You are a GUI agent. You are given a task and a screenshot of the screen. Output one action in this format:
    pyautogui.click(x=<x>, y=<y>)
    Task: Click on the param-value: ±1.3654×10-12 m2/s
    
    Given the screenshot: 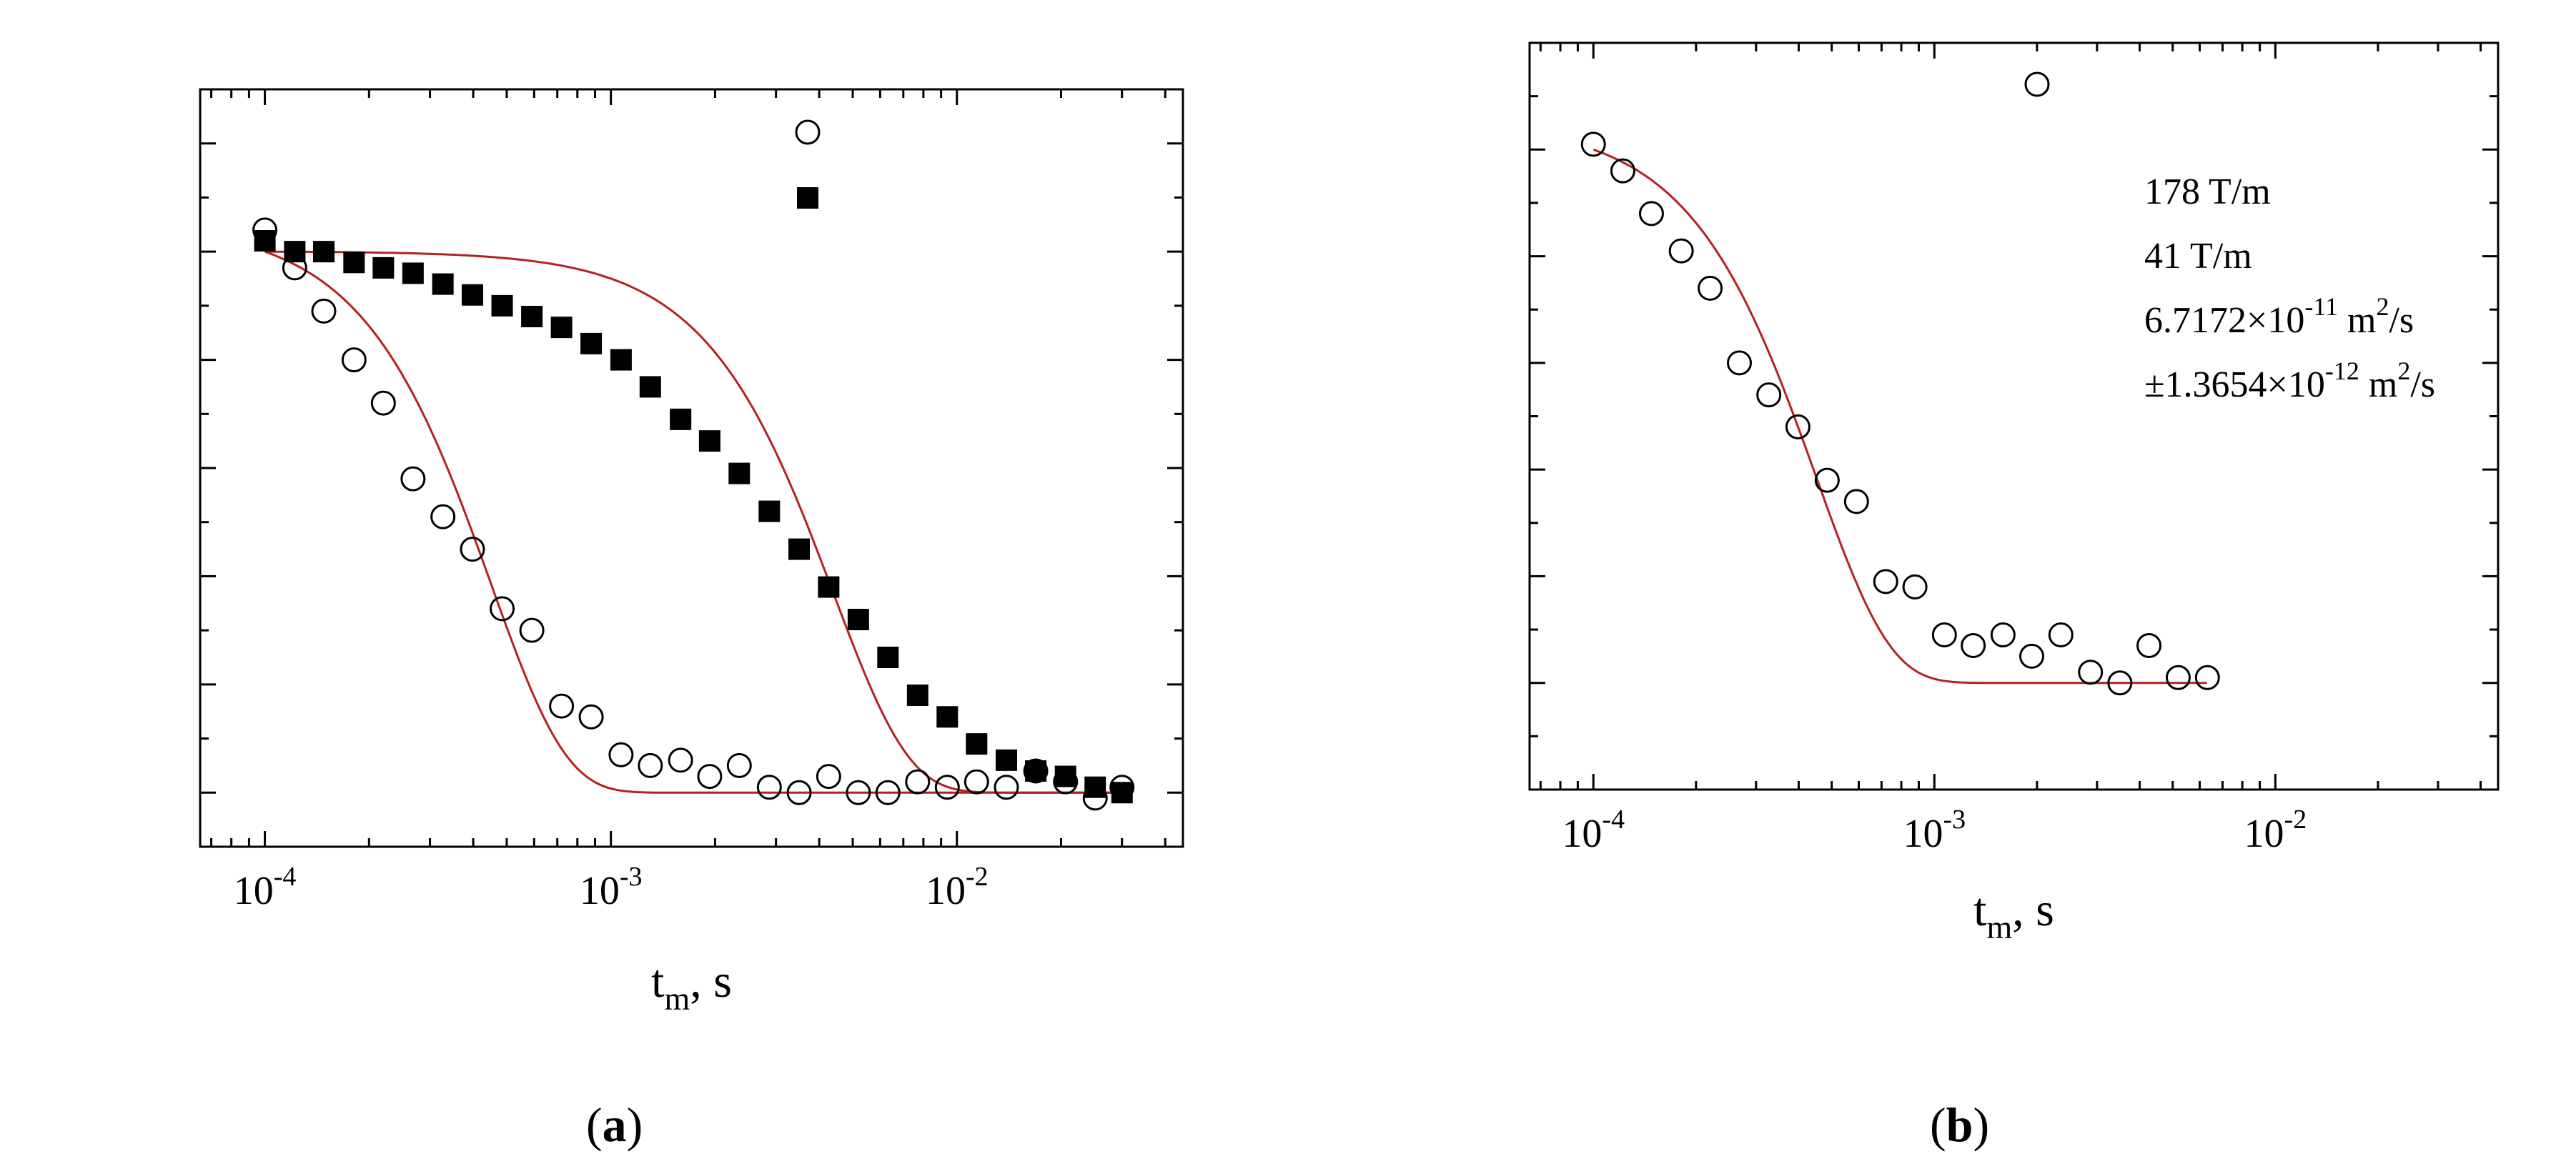 What is the action you would take?
    pyautogui.click(x=2289, y=381)
    